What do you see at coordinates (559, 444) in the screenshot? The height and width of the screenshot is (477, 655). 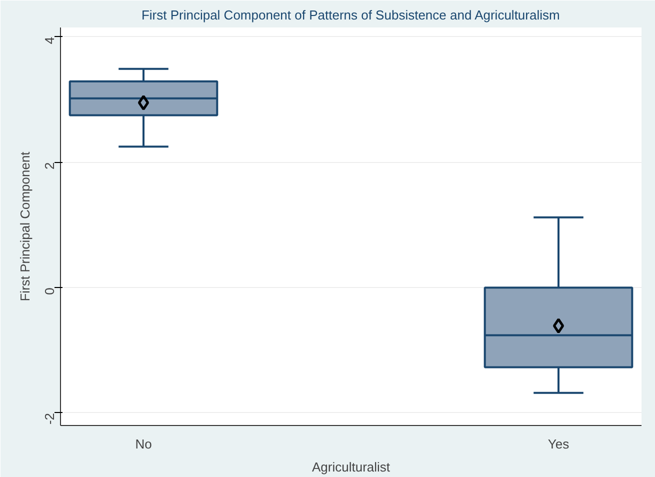 I see `x-tick-label: Yes` at bounding box center [559, 444].